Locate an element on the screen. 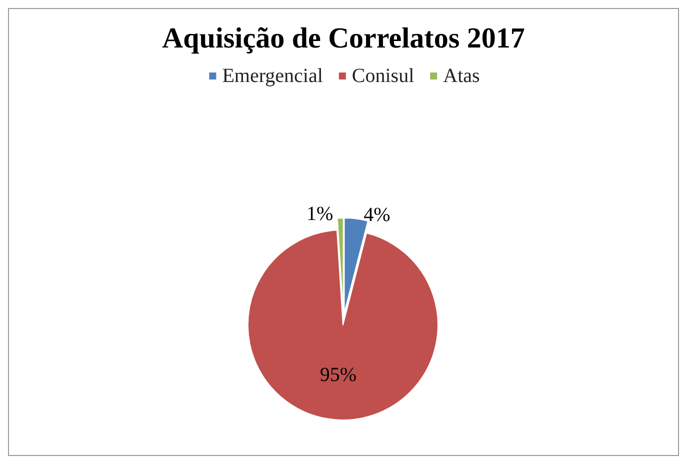  data-label: 4% is located at coordinates (377, 215).